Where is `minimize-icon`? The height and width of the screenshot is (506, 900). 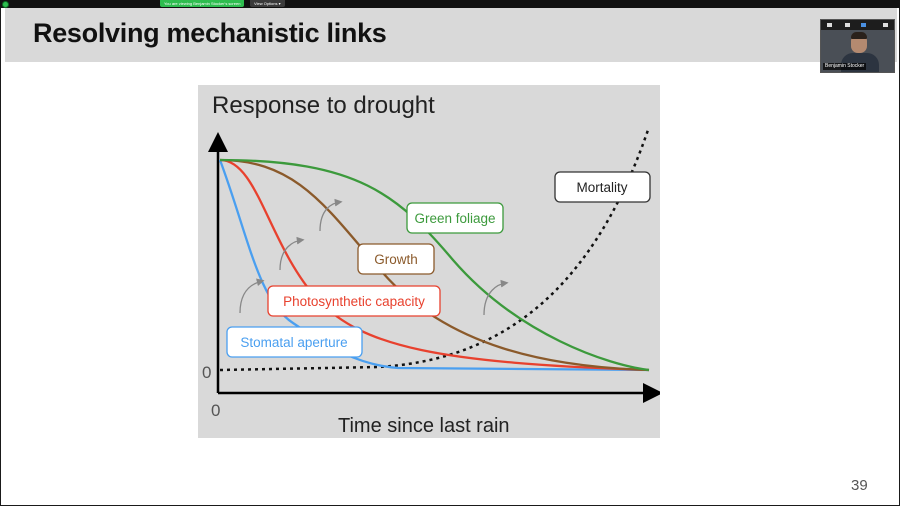 minimize-icon is located at coordinates (829, 25).